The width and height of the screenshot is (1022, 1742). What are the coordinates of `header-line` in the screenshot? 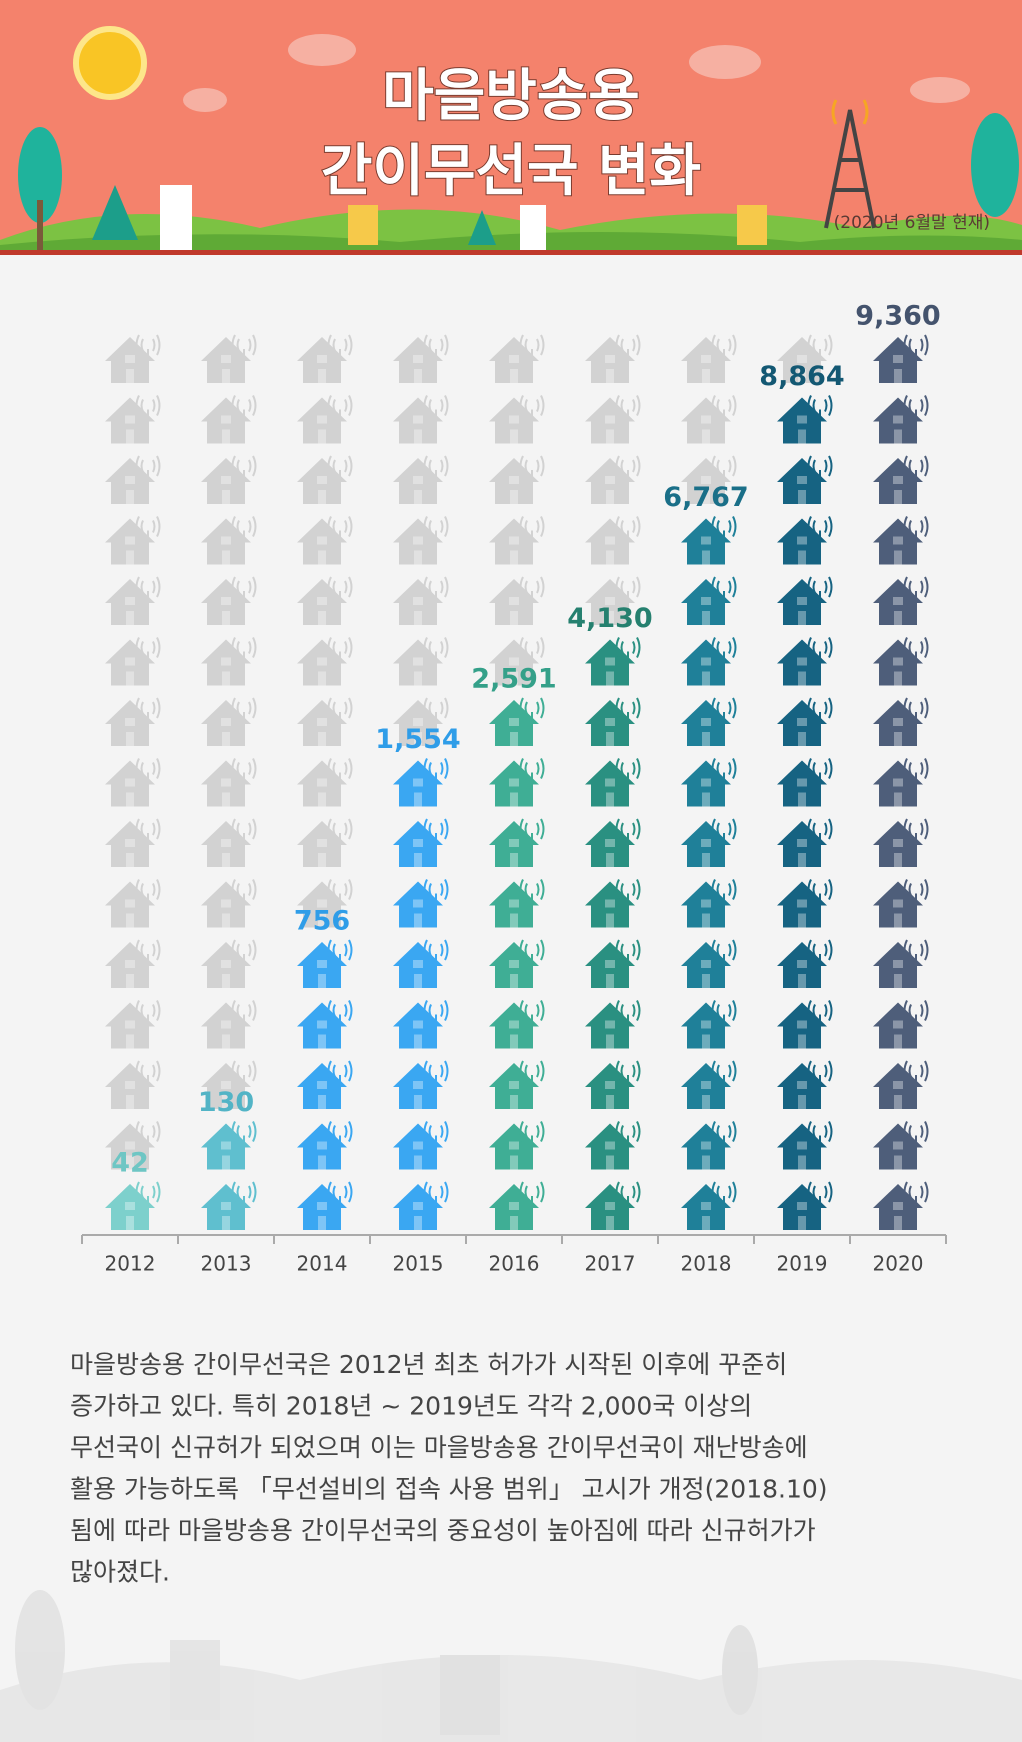 It's located at (511, 252).